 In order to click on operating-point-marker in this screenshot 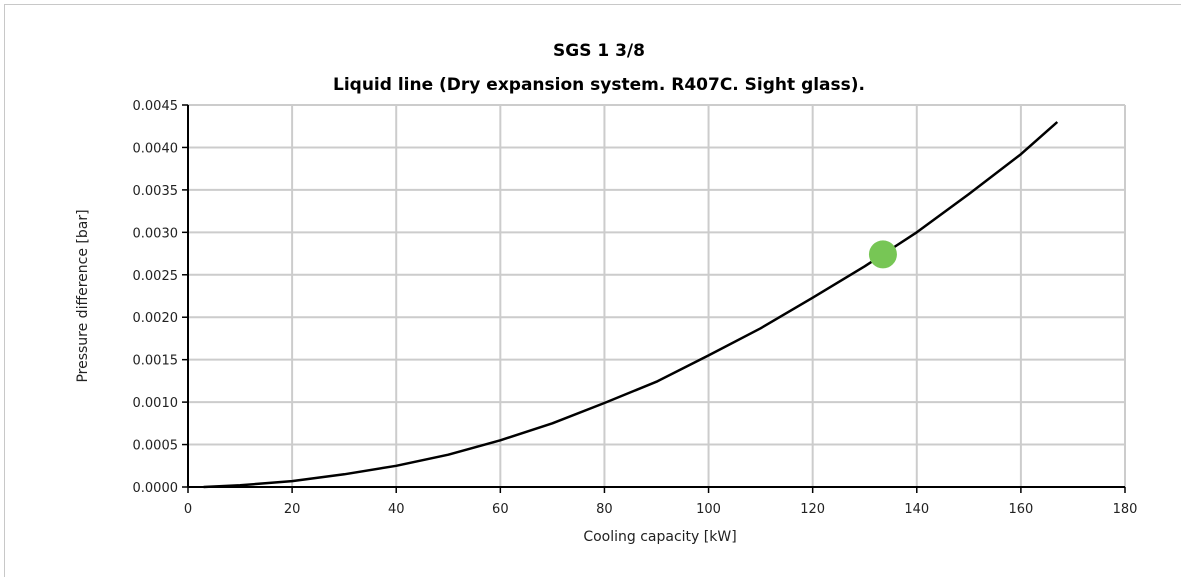, I will do `click(882, 254)`.